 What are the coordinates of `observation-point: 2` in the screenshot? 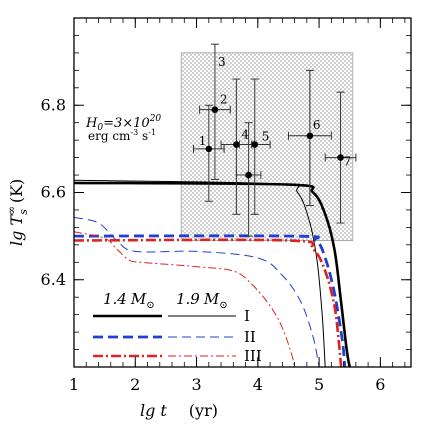 It's located at (215, 111).